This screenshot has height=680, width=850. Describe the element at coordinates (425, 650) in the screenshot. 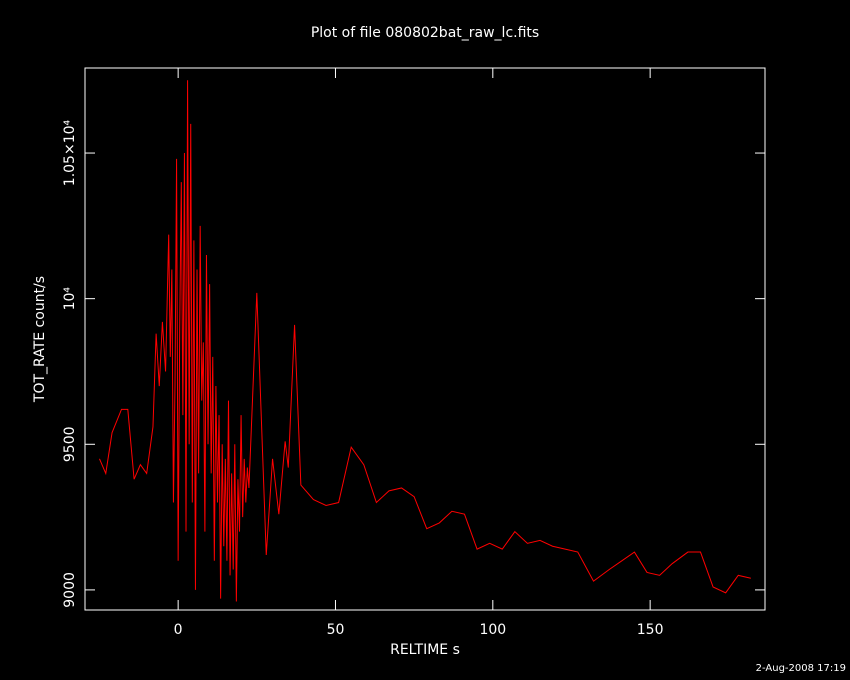

I see `x-axis-label: RELTIME s` at that location.